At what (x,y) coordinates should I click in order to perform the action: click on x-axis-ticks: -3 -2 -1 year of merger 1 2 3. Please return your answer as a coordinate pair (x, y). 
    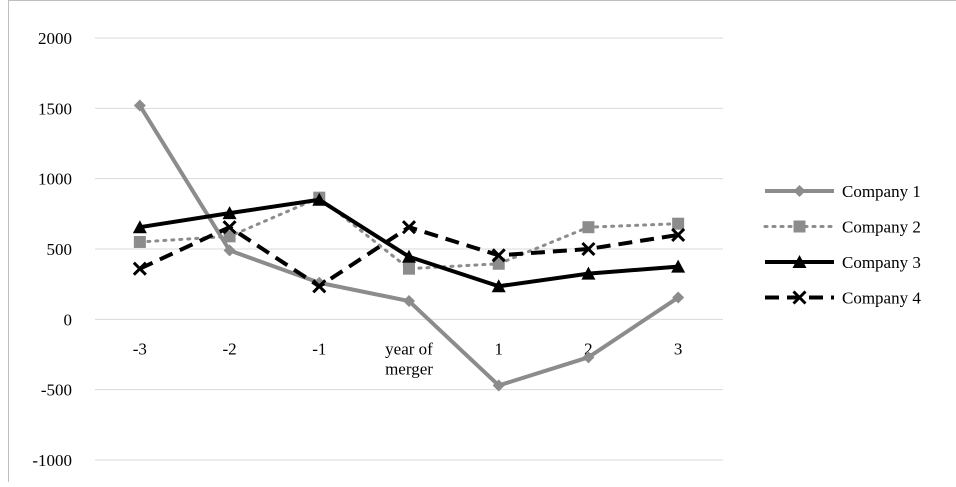
    Looking at the image, I should click on (408, 358).